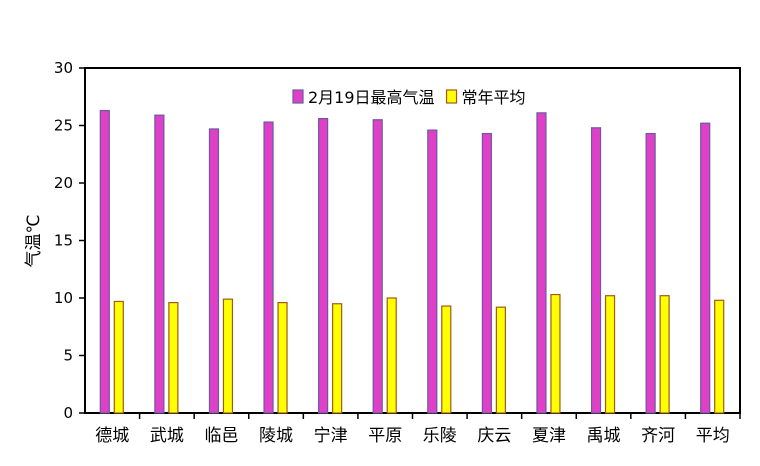 Image resolution: width=760 pixels, height=466 pixels. Describe the element at coordinates (34, 240) in the screenshot. I see `y-axis-label: 气温℃` at that location.